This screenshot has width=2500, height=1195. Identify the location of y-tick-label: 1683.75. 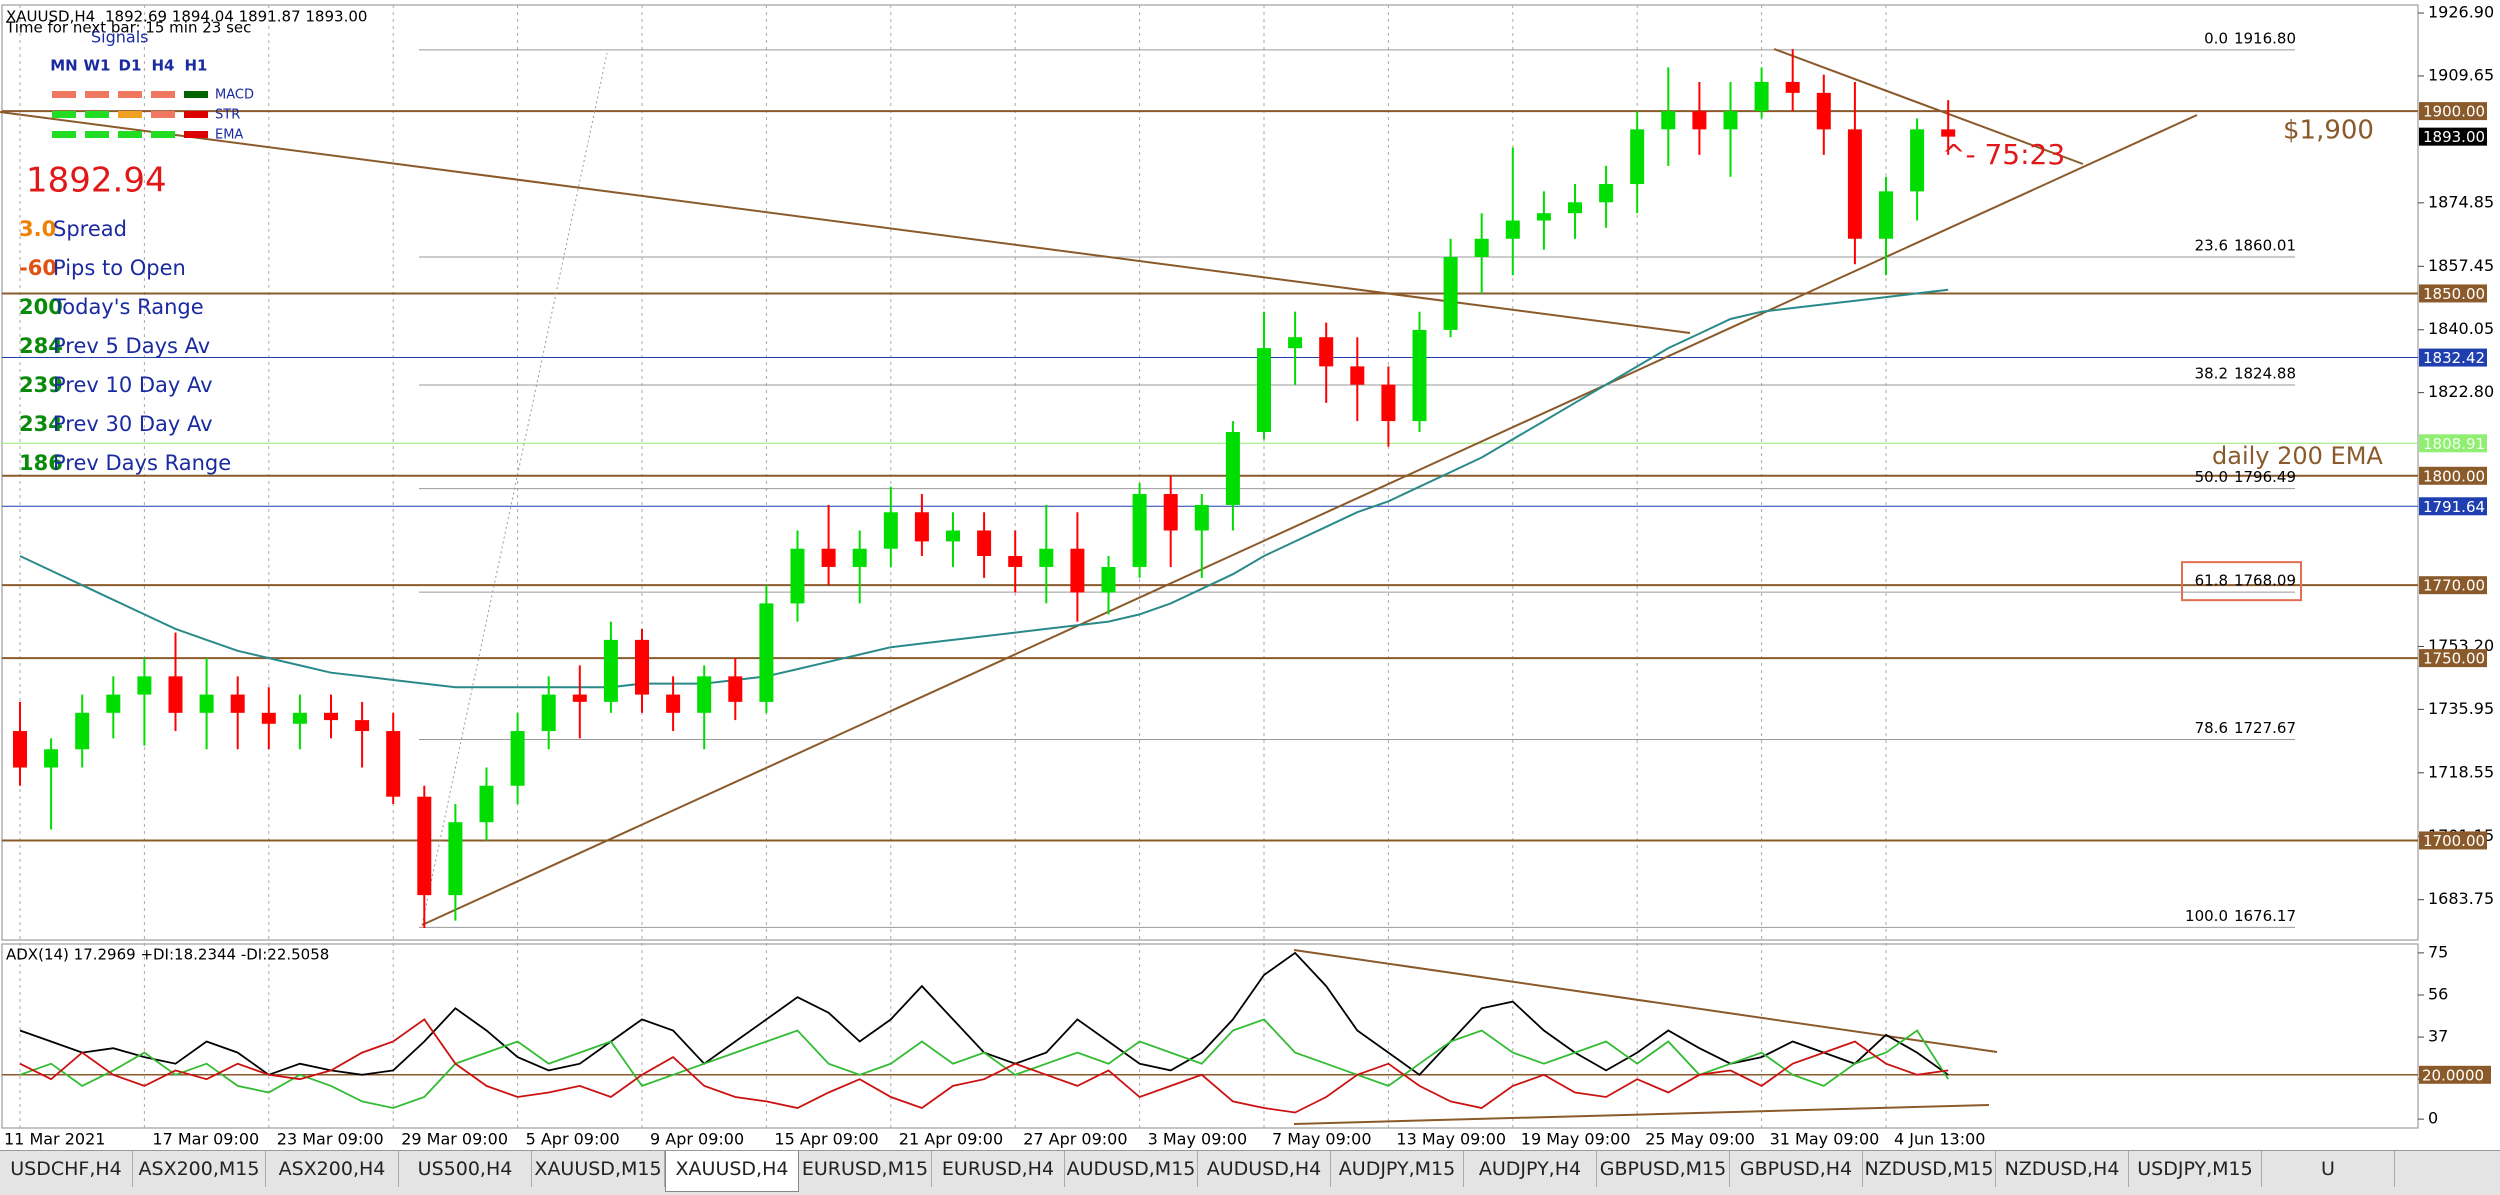
(2461, 898).